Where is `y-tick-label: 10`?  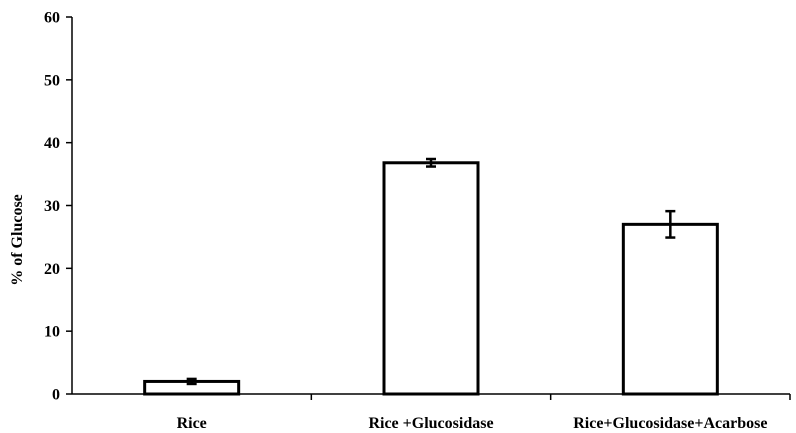
y-tick-label: 10 is located at coordinates (52, 332).